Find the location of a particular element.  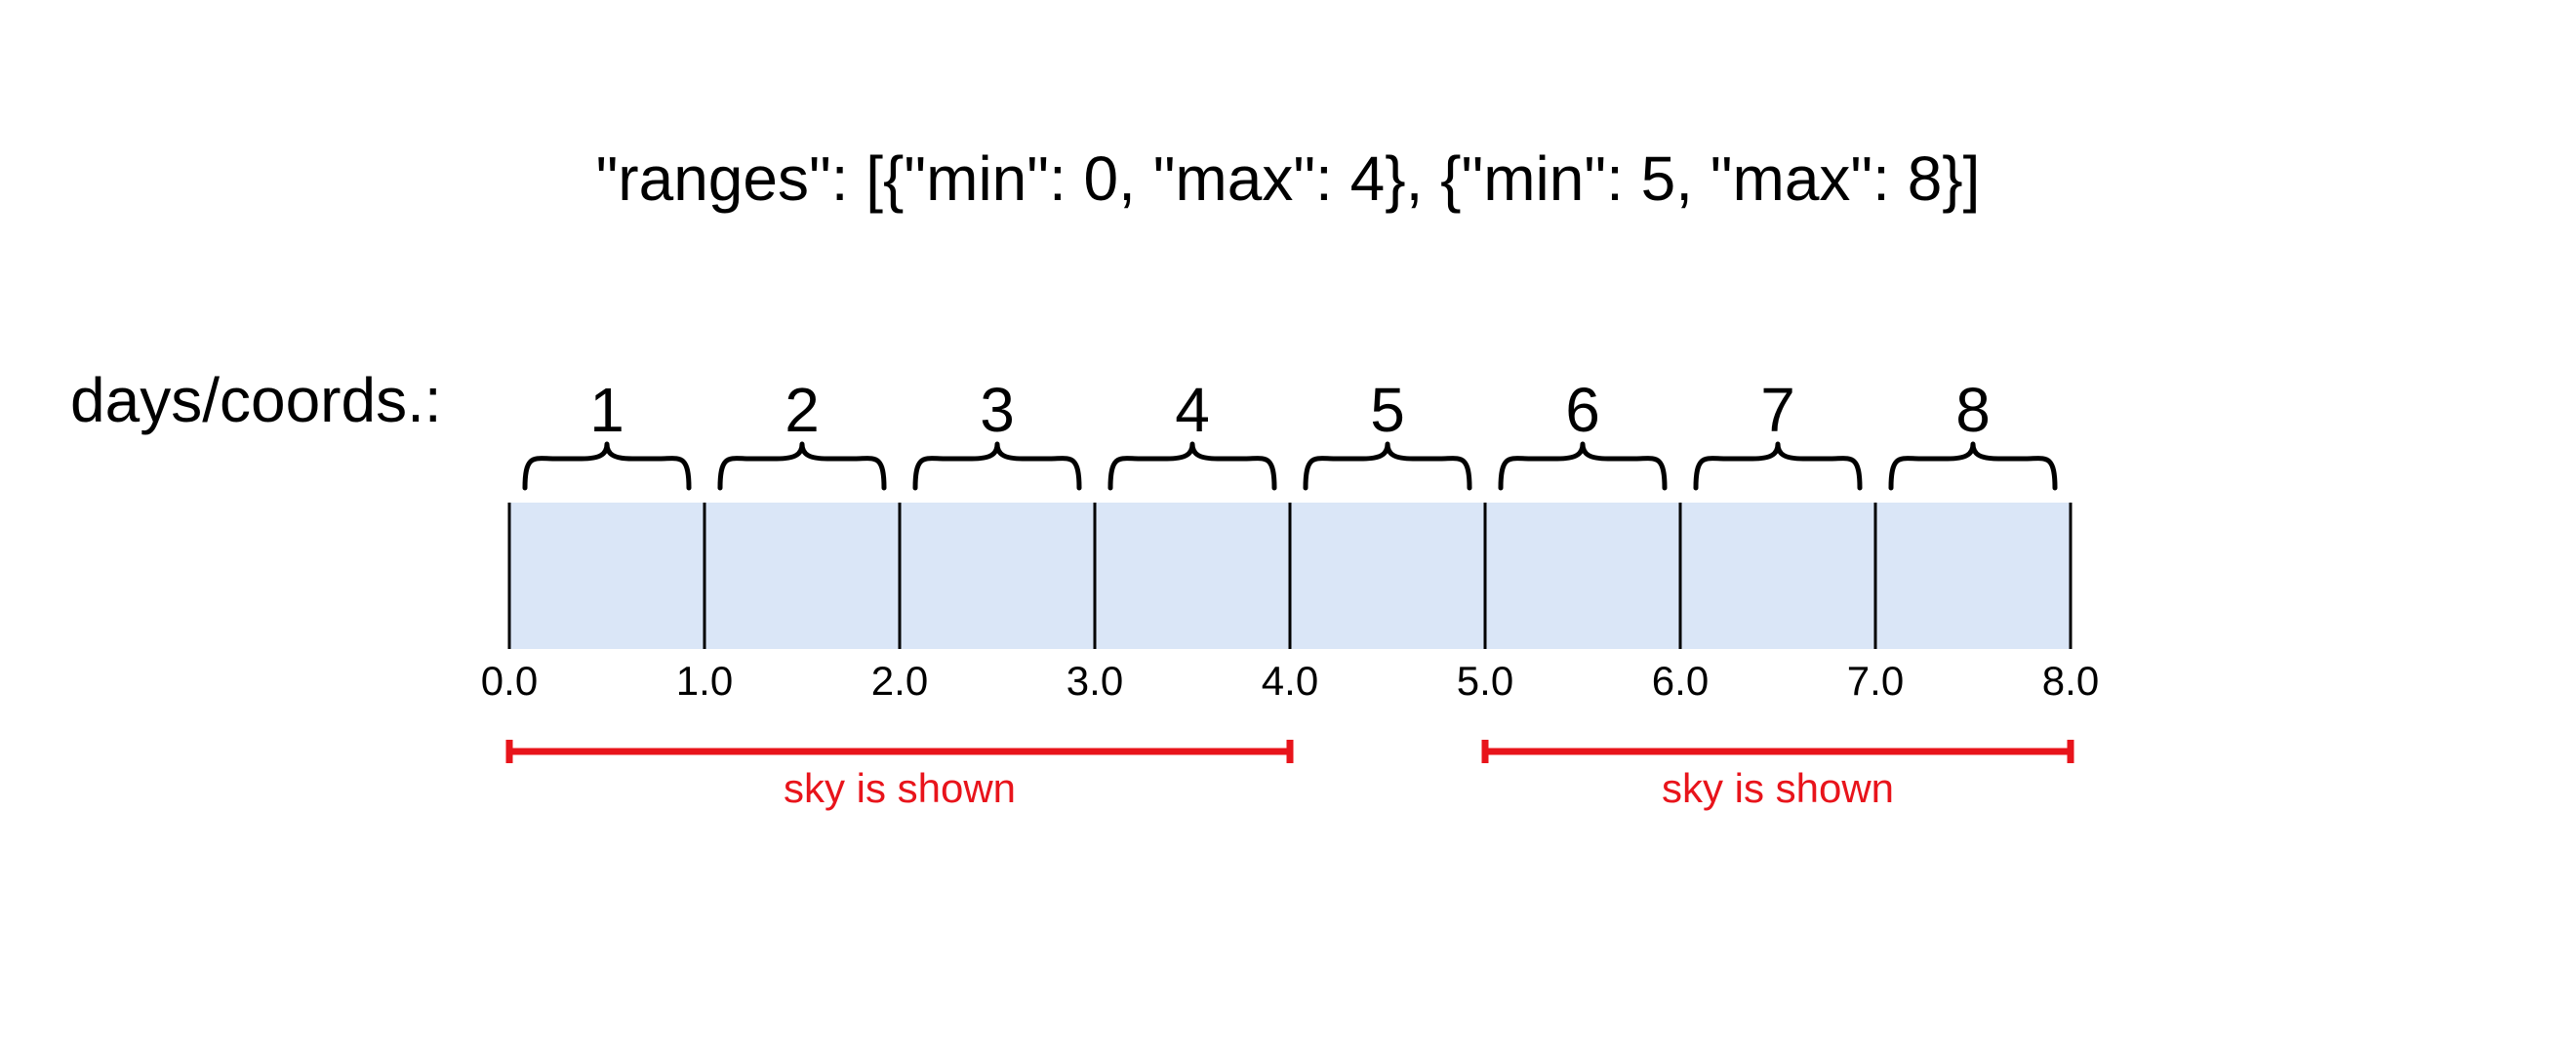

coordinate-ticks: 0.0 1.0 2.0 3.0 4.0 5.0 6.0 7.0 8.0 is located at coordinates (1290, 681).